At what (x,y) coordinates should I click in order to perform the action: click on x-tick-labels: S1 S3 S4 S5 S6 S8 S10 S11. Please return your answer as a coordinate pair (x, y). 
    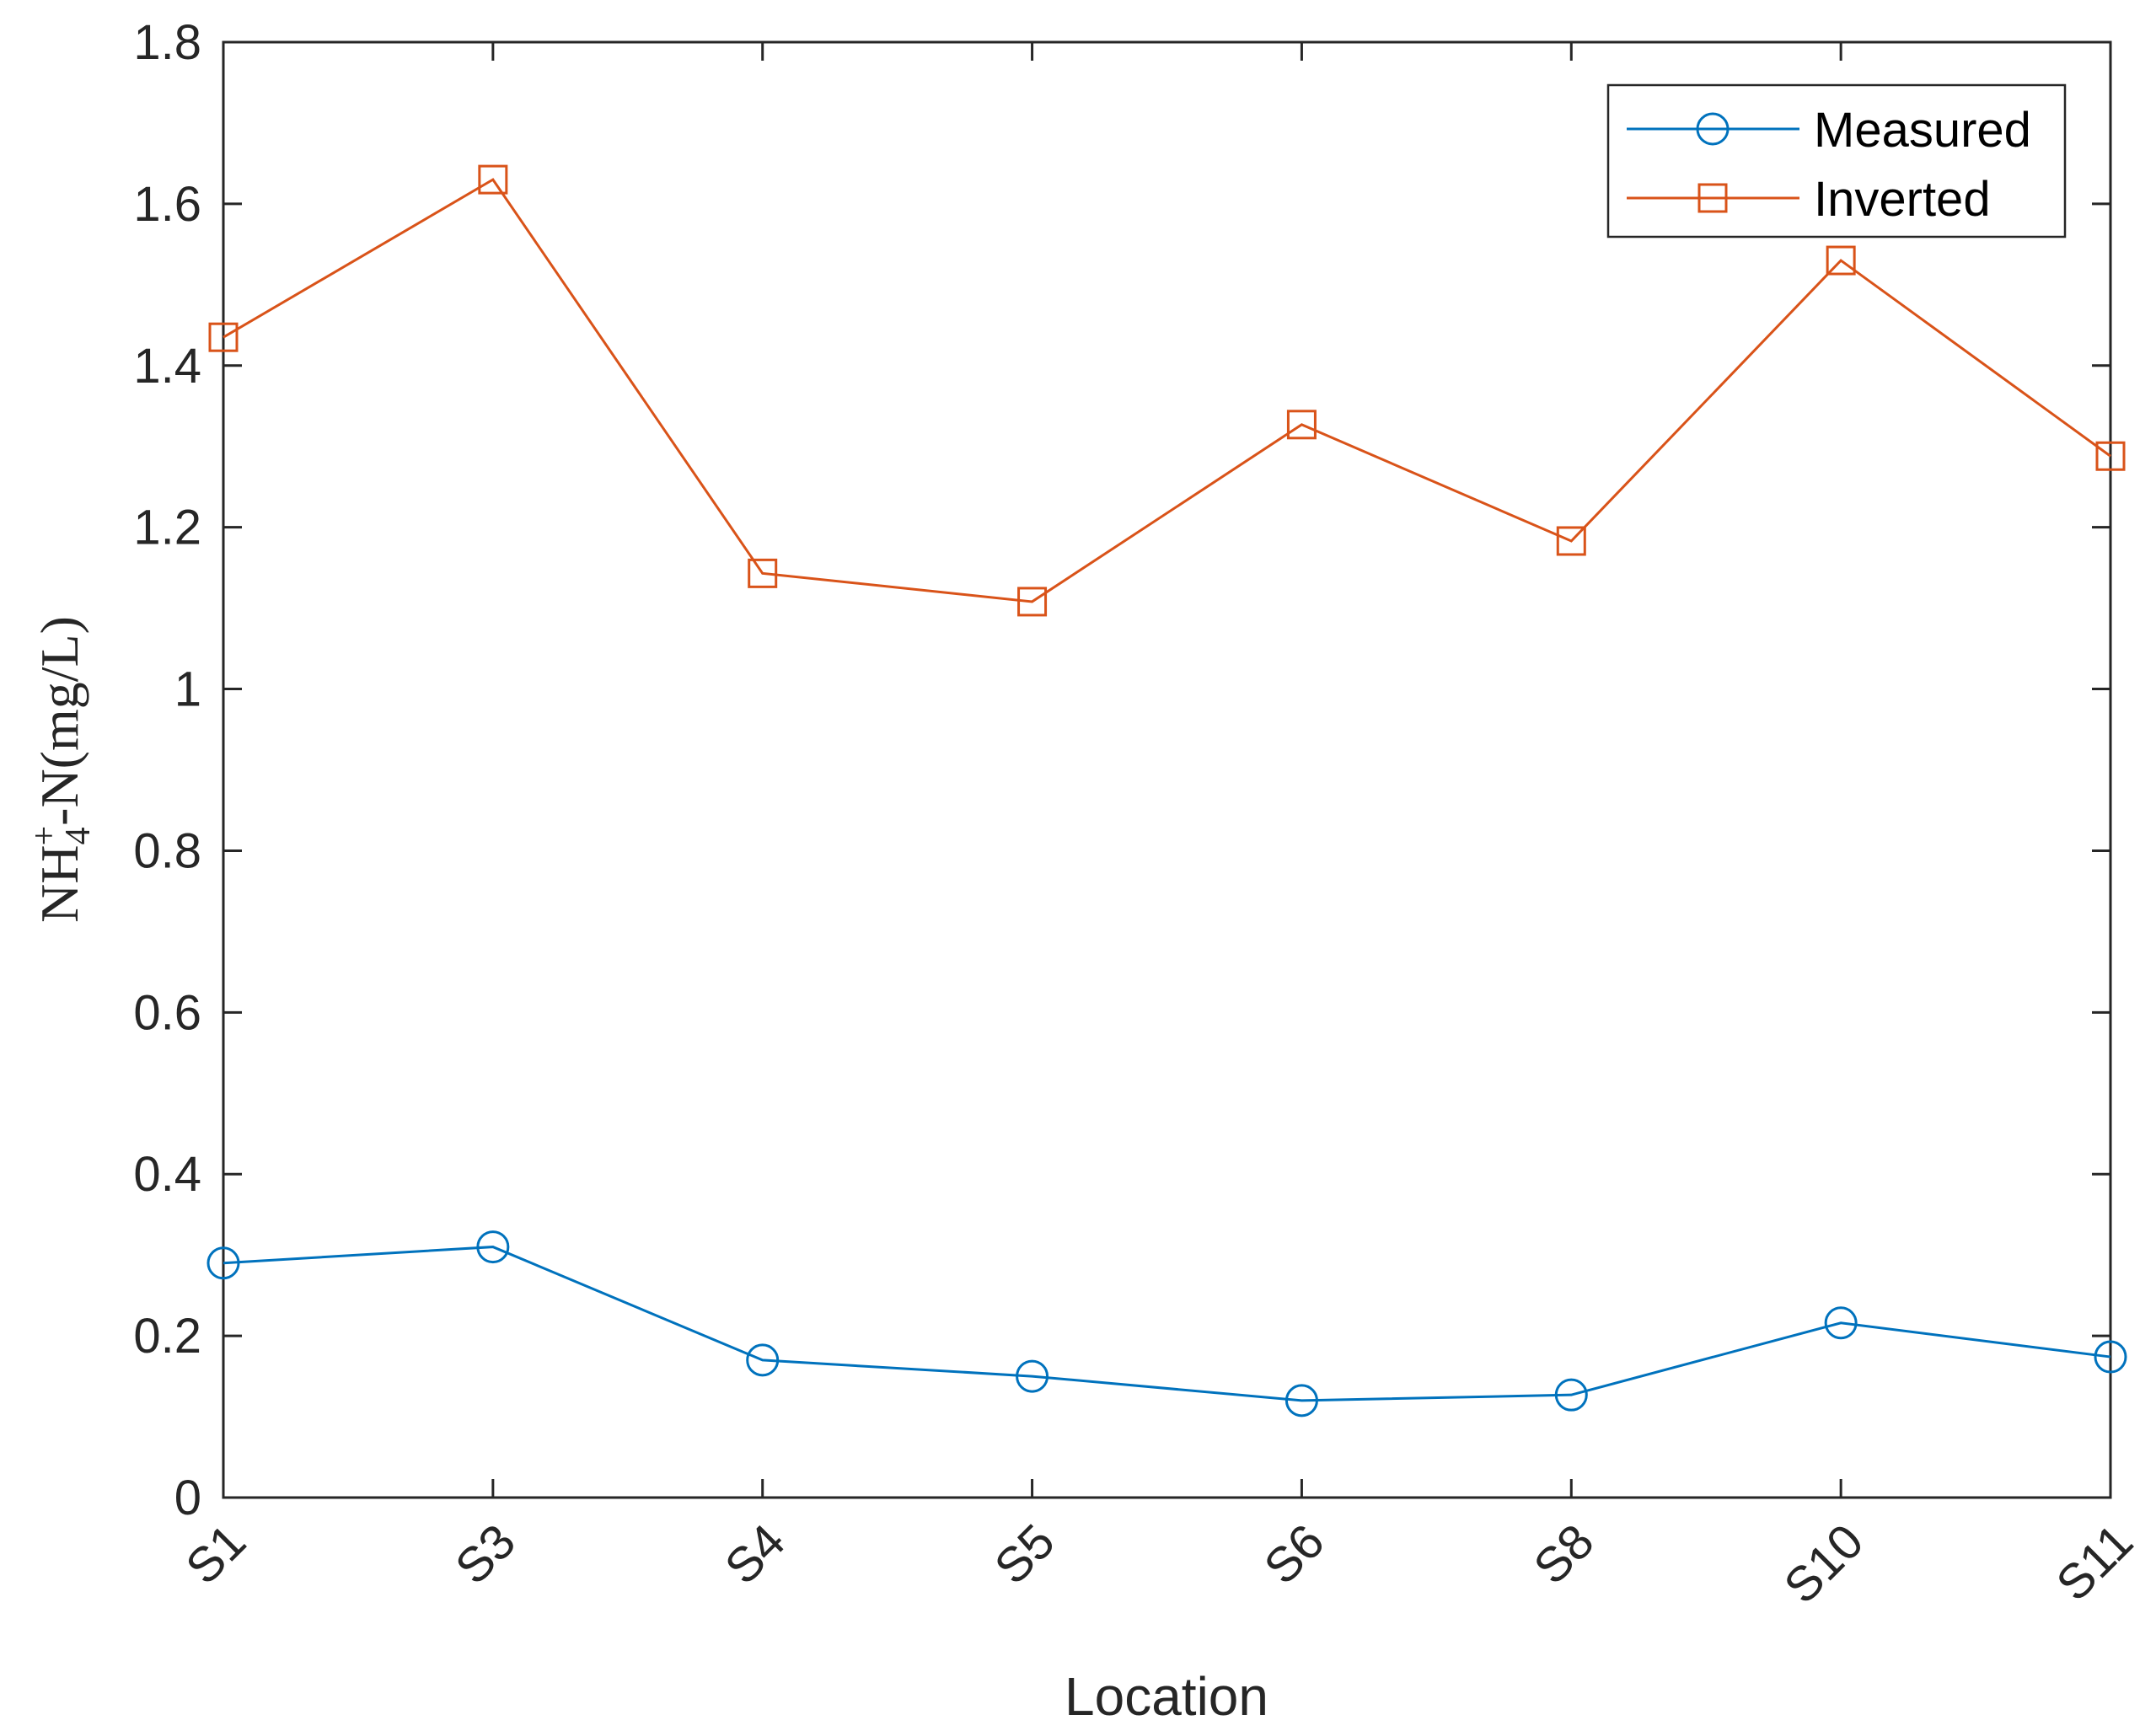
    Looking at the image, I should click on (1159, 1564).